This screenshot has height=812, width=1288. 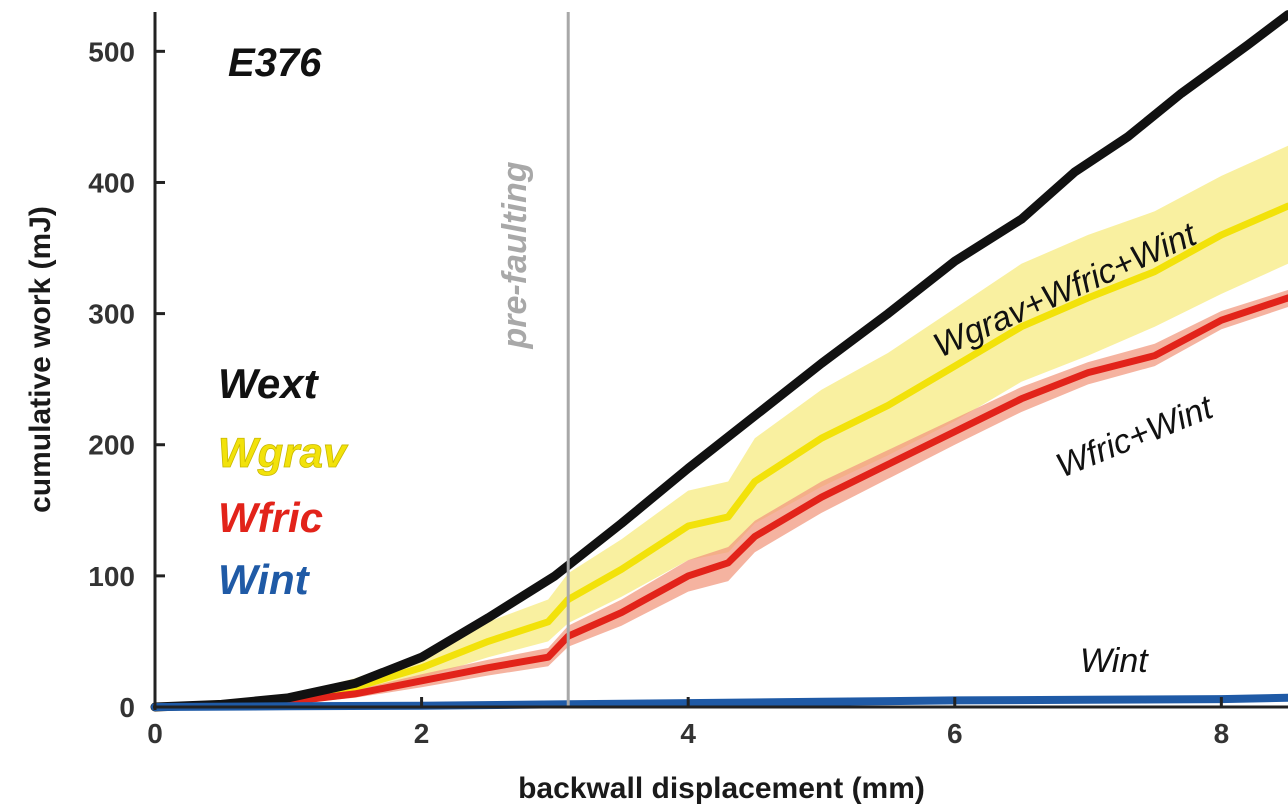 I want to click on y-axis-title: cumulative work (mJ), so click(x=40, y=359).